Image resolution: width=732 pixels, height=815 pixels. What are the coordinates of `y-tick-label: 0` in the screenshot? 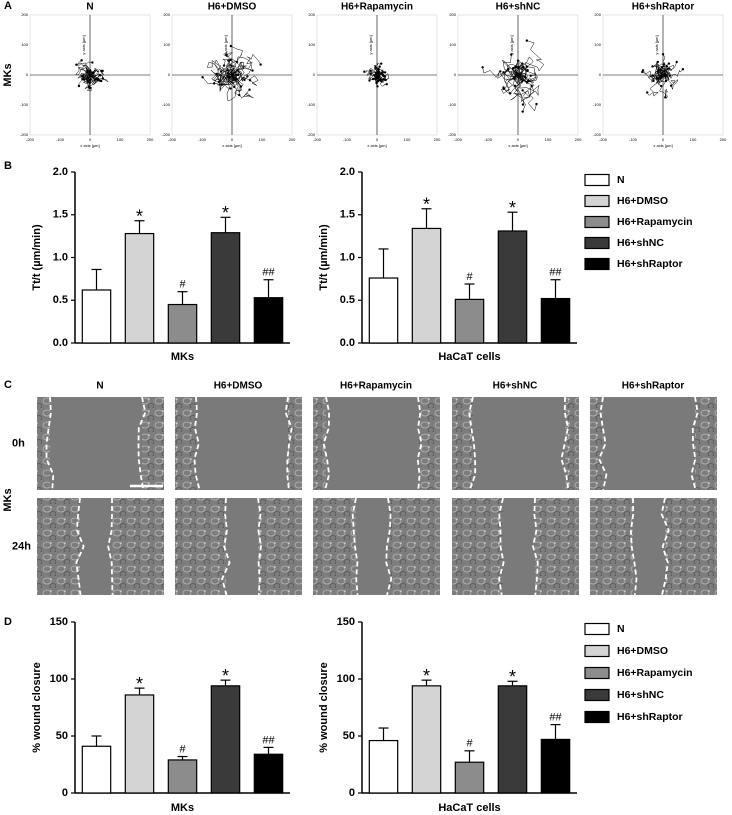 It's located at (169, 74).